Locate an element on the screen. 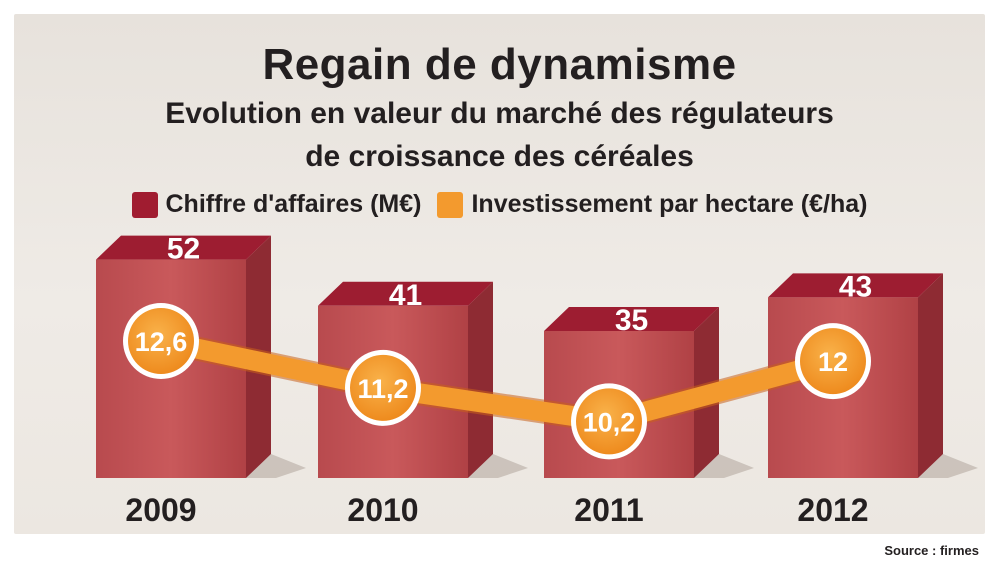 Image resolution: width=999 pixels, height=562 pixels. bar-value-label-2011: 35 is located at coordinates (631, 320).